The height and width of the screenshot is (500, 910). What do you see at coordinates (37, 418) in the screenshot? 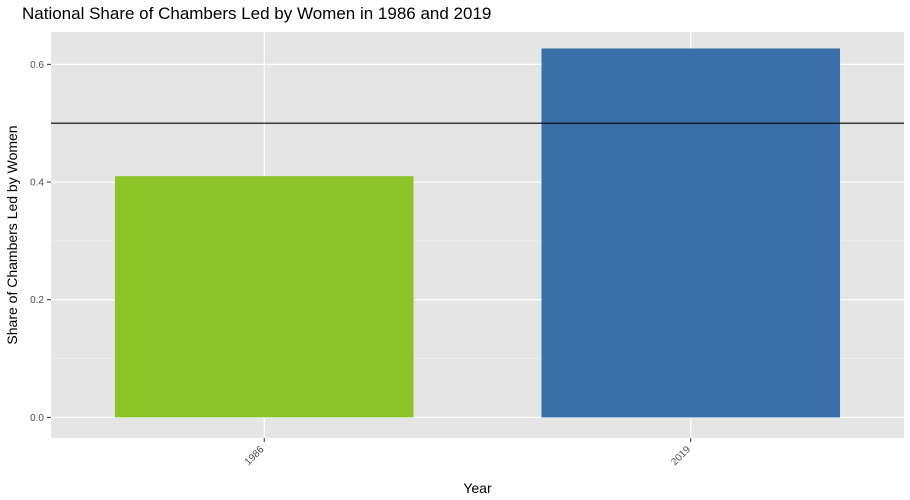
I see `y-tick-label: 0.0` at bounding box center [37, 418].